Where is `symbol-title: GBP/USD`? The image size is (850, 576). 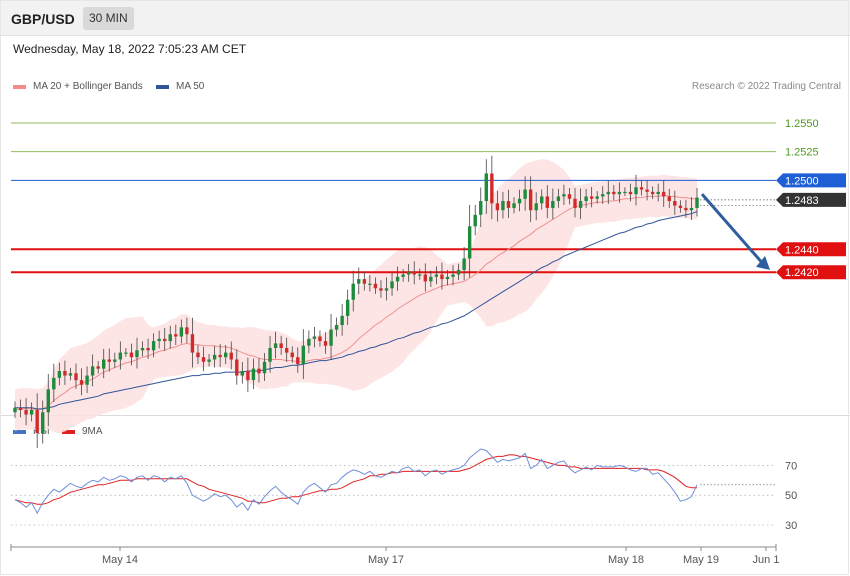
symbol-title: GBP/USD is located at coordinates (43, 19).